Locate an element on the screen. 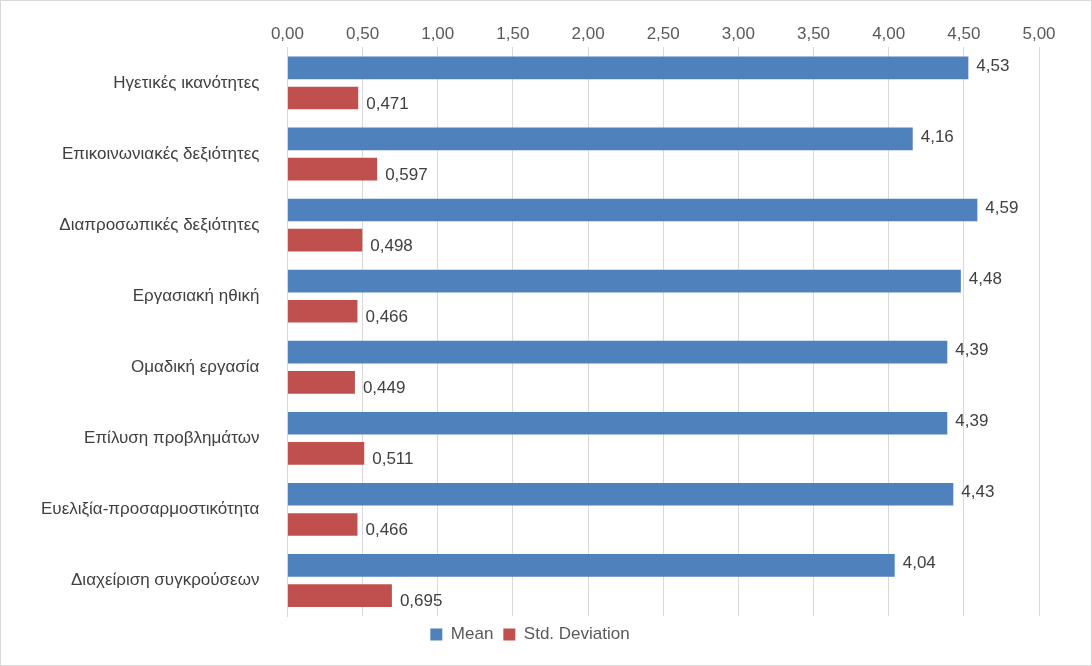 The width and height of the screenshot is (1092, 666). x-tick-label: 3,00 is located at coordinates (738, 33).